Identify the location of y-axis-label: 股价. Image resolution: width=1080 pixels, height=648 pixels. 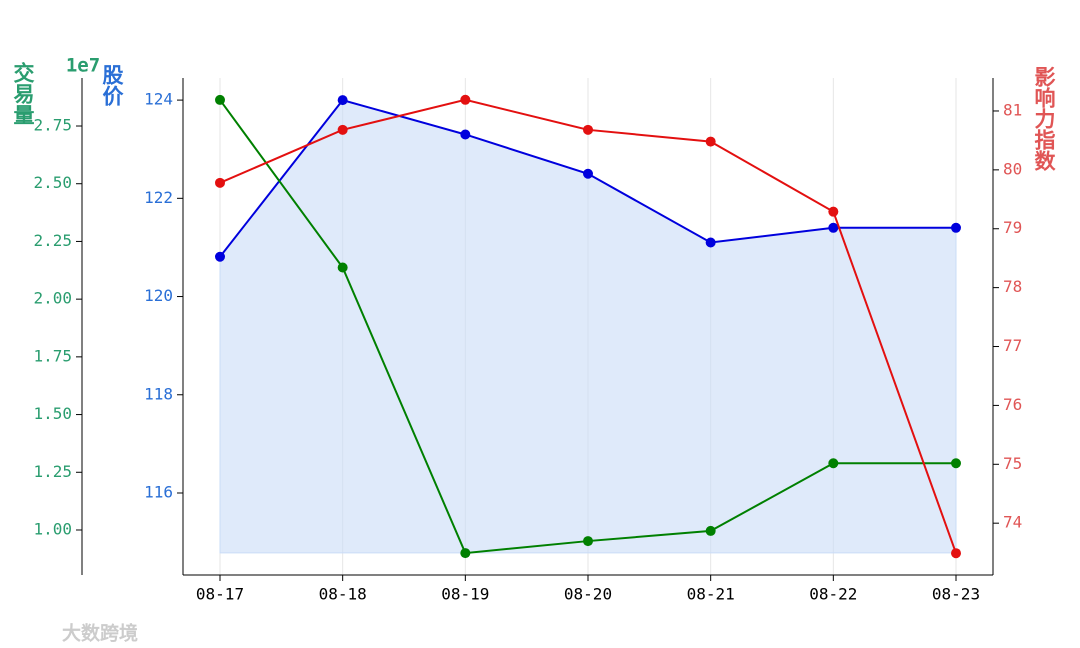
(112, 85).